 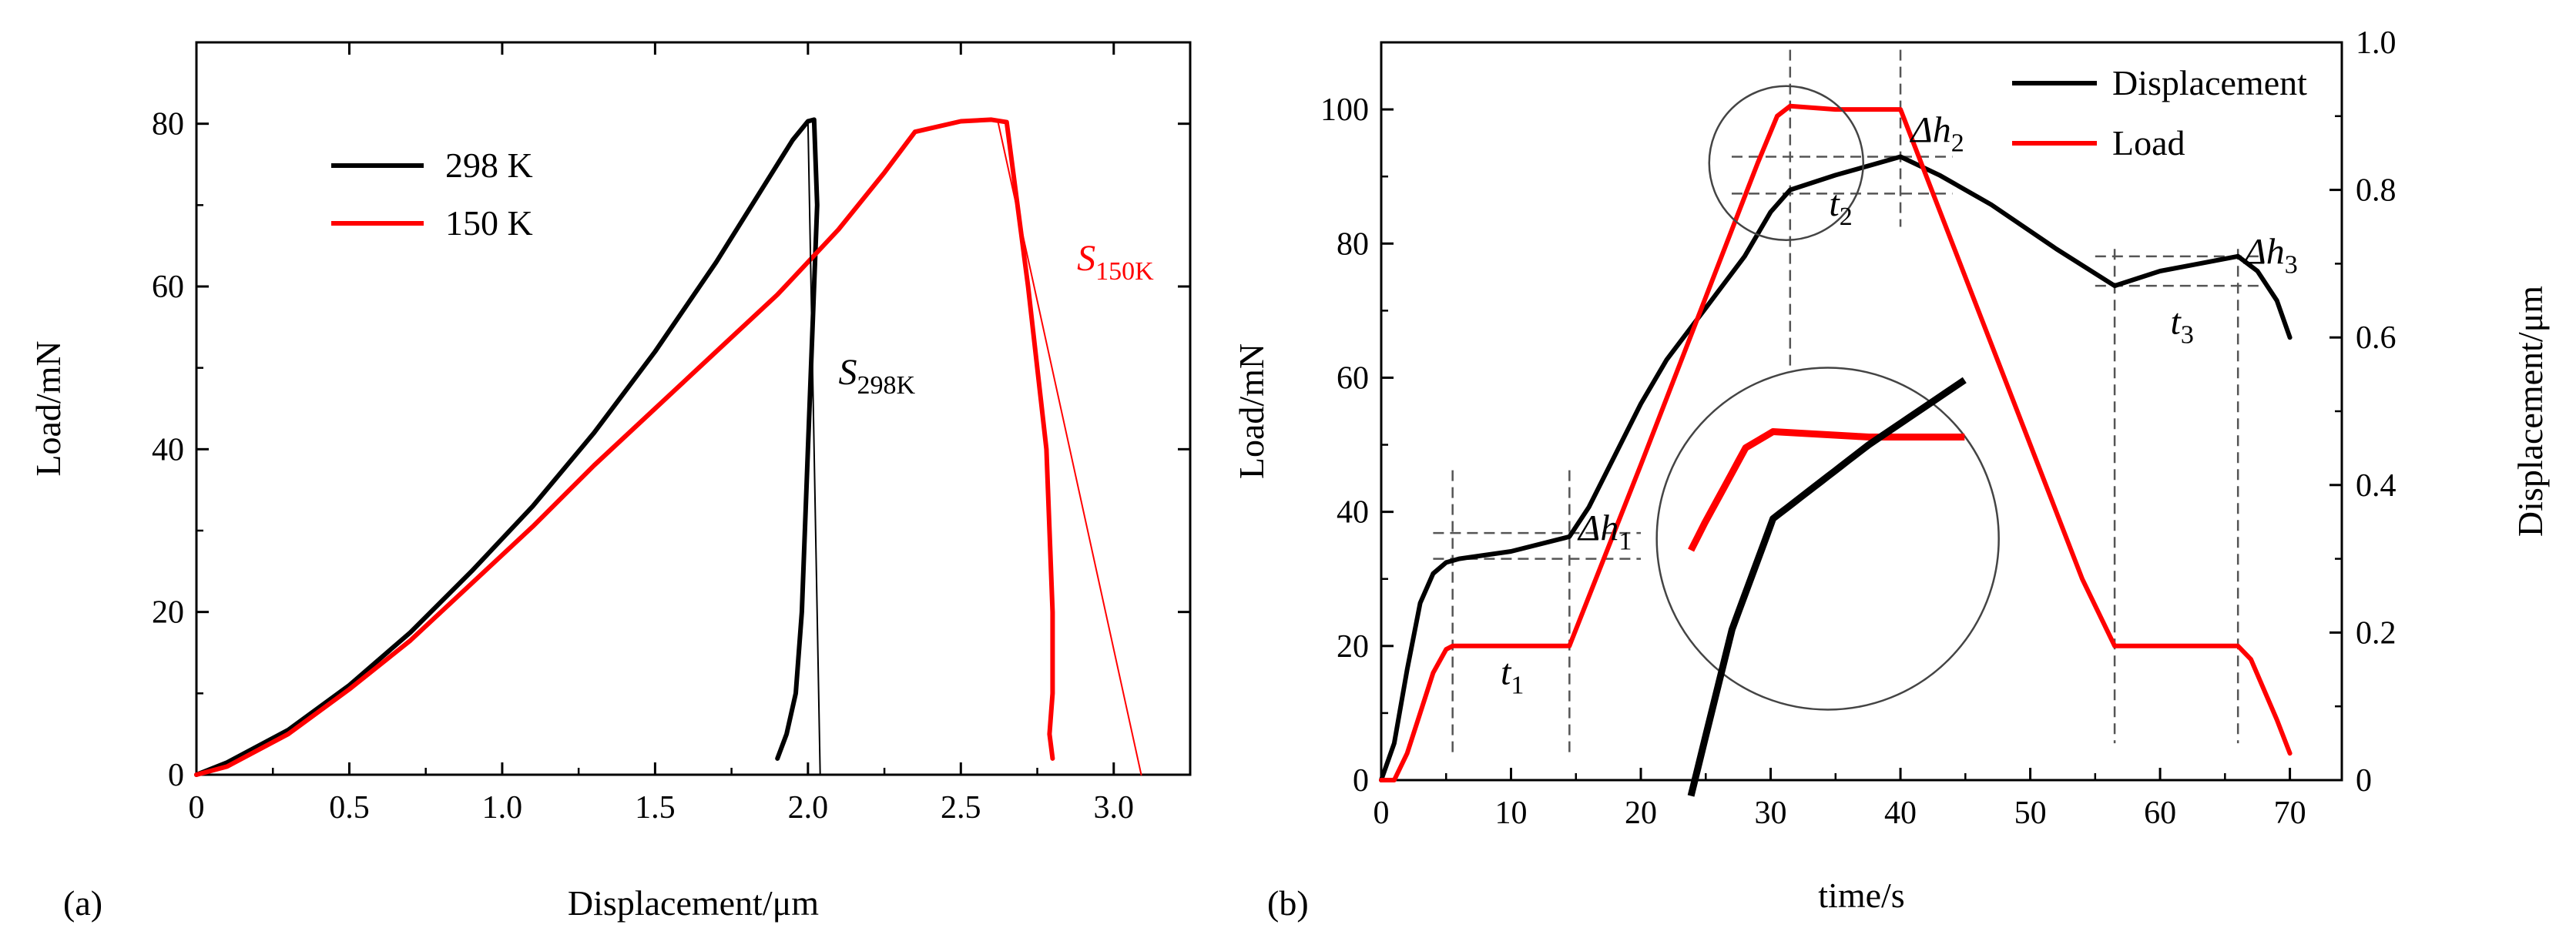 What do you see at coordinates (1069, 447) in the screenshot?
I see `series-line-s-150k-fit` at bounding box center [1069, 447].